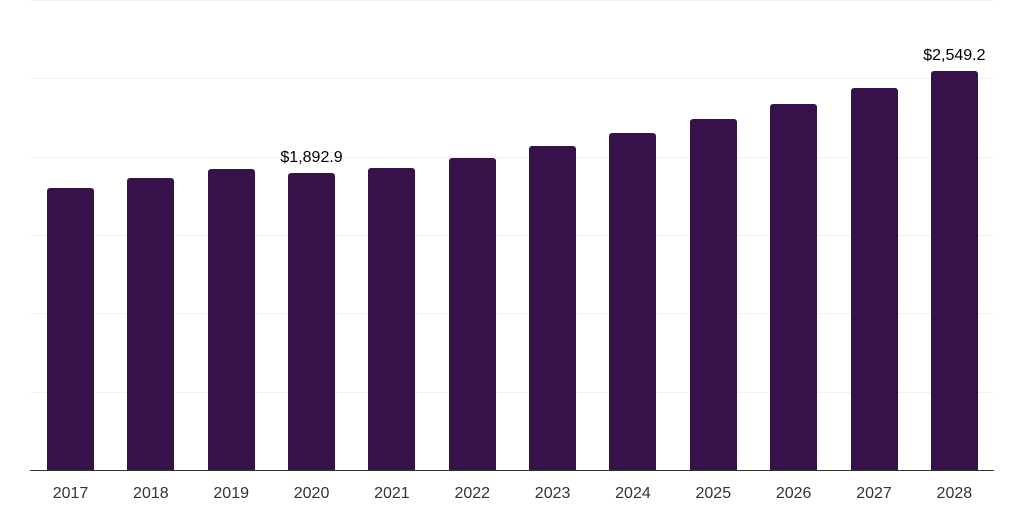 This screenshot has width=1024, height=512. I want to click on bar-2018, so click(151, 323).